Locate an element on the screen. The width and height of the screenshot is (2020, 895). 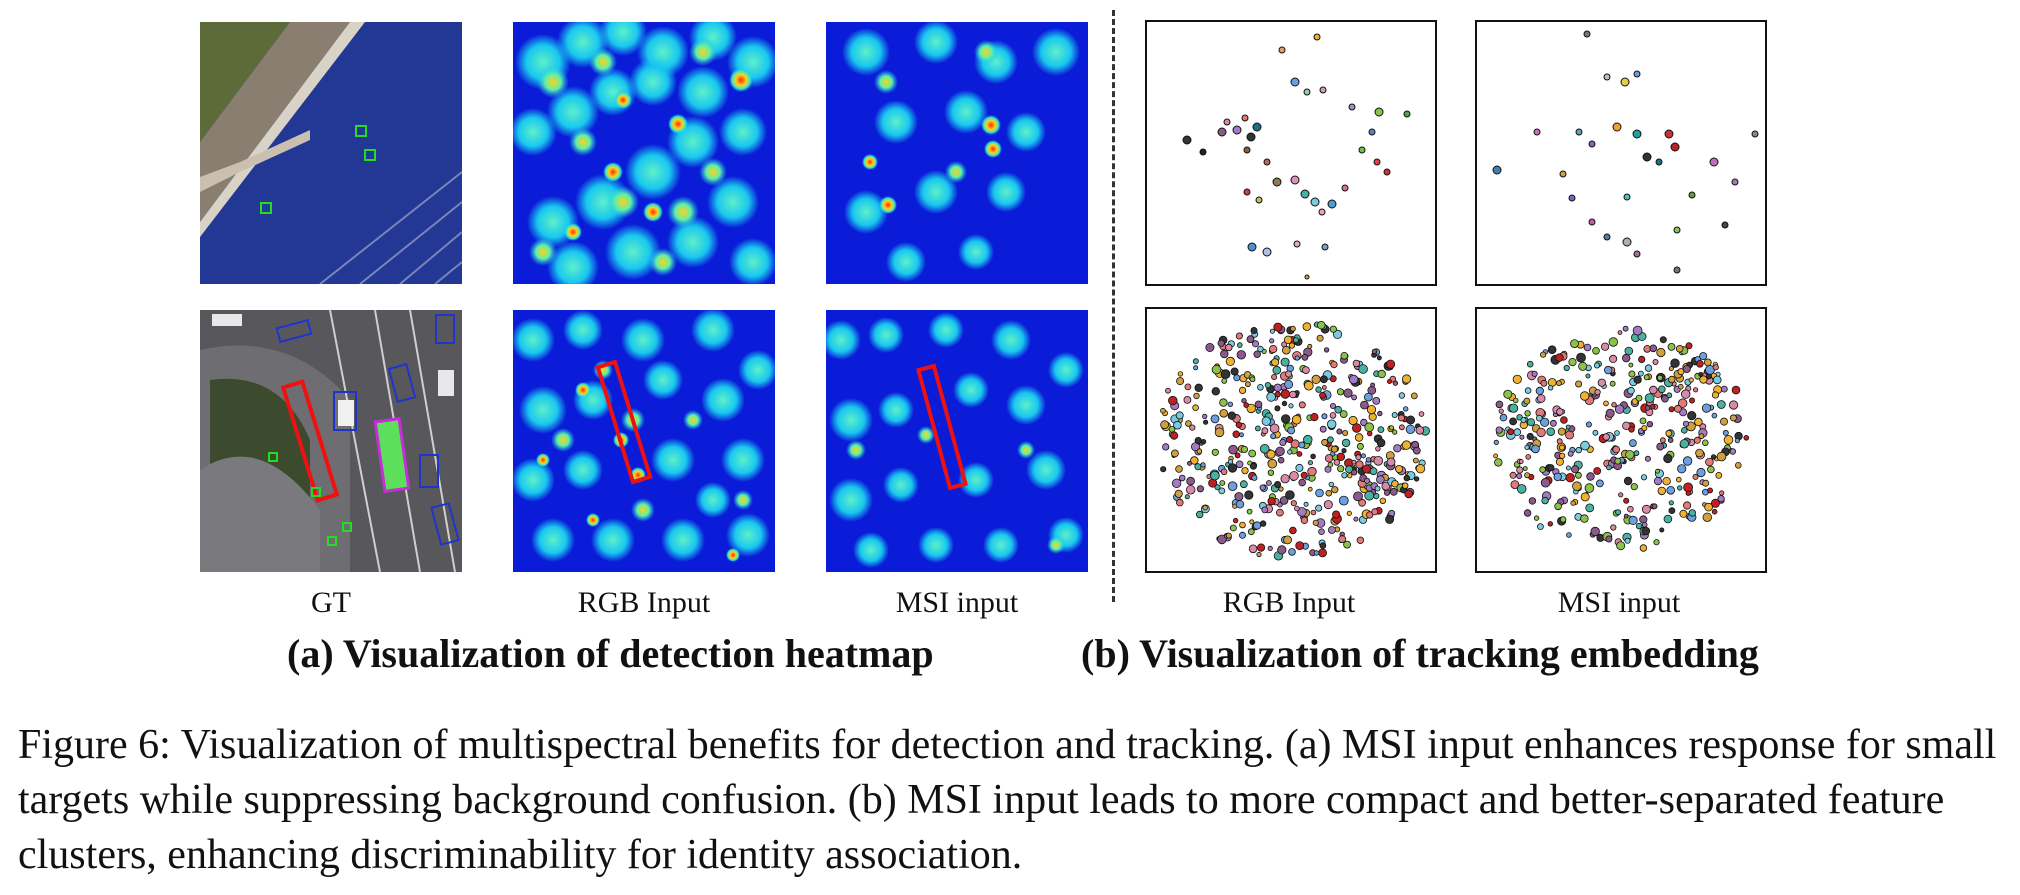
column-label-msi-heatmap: MSI input is located at coordinates (957, 602).